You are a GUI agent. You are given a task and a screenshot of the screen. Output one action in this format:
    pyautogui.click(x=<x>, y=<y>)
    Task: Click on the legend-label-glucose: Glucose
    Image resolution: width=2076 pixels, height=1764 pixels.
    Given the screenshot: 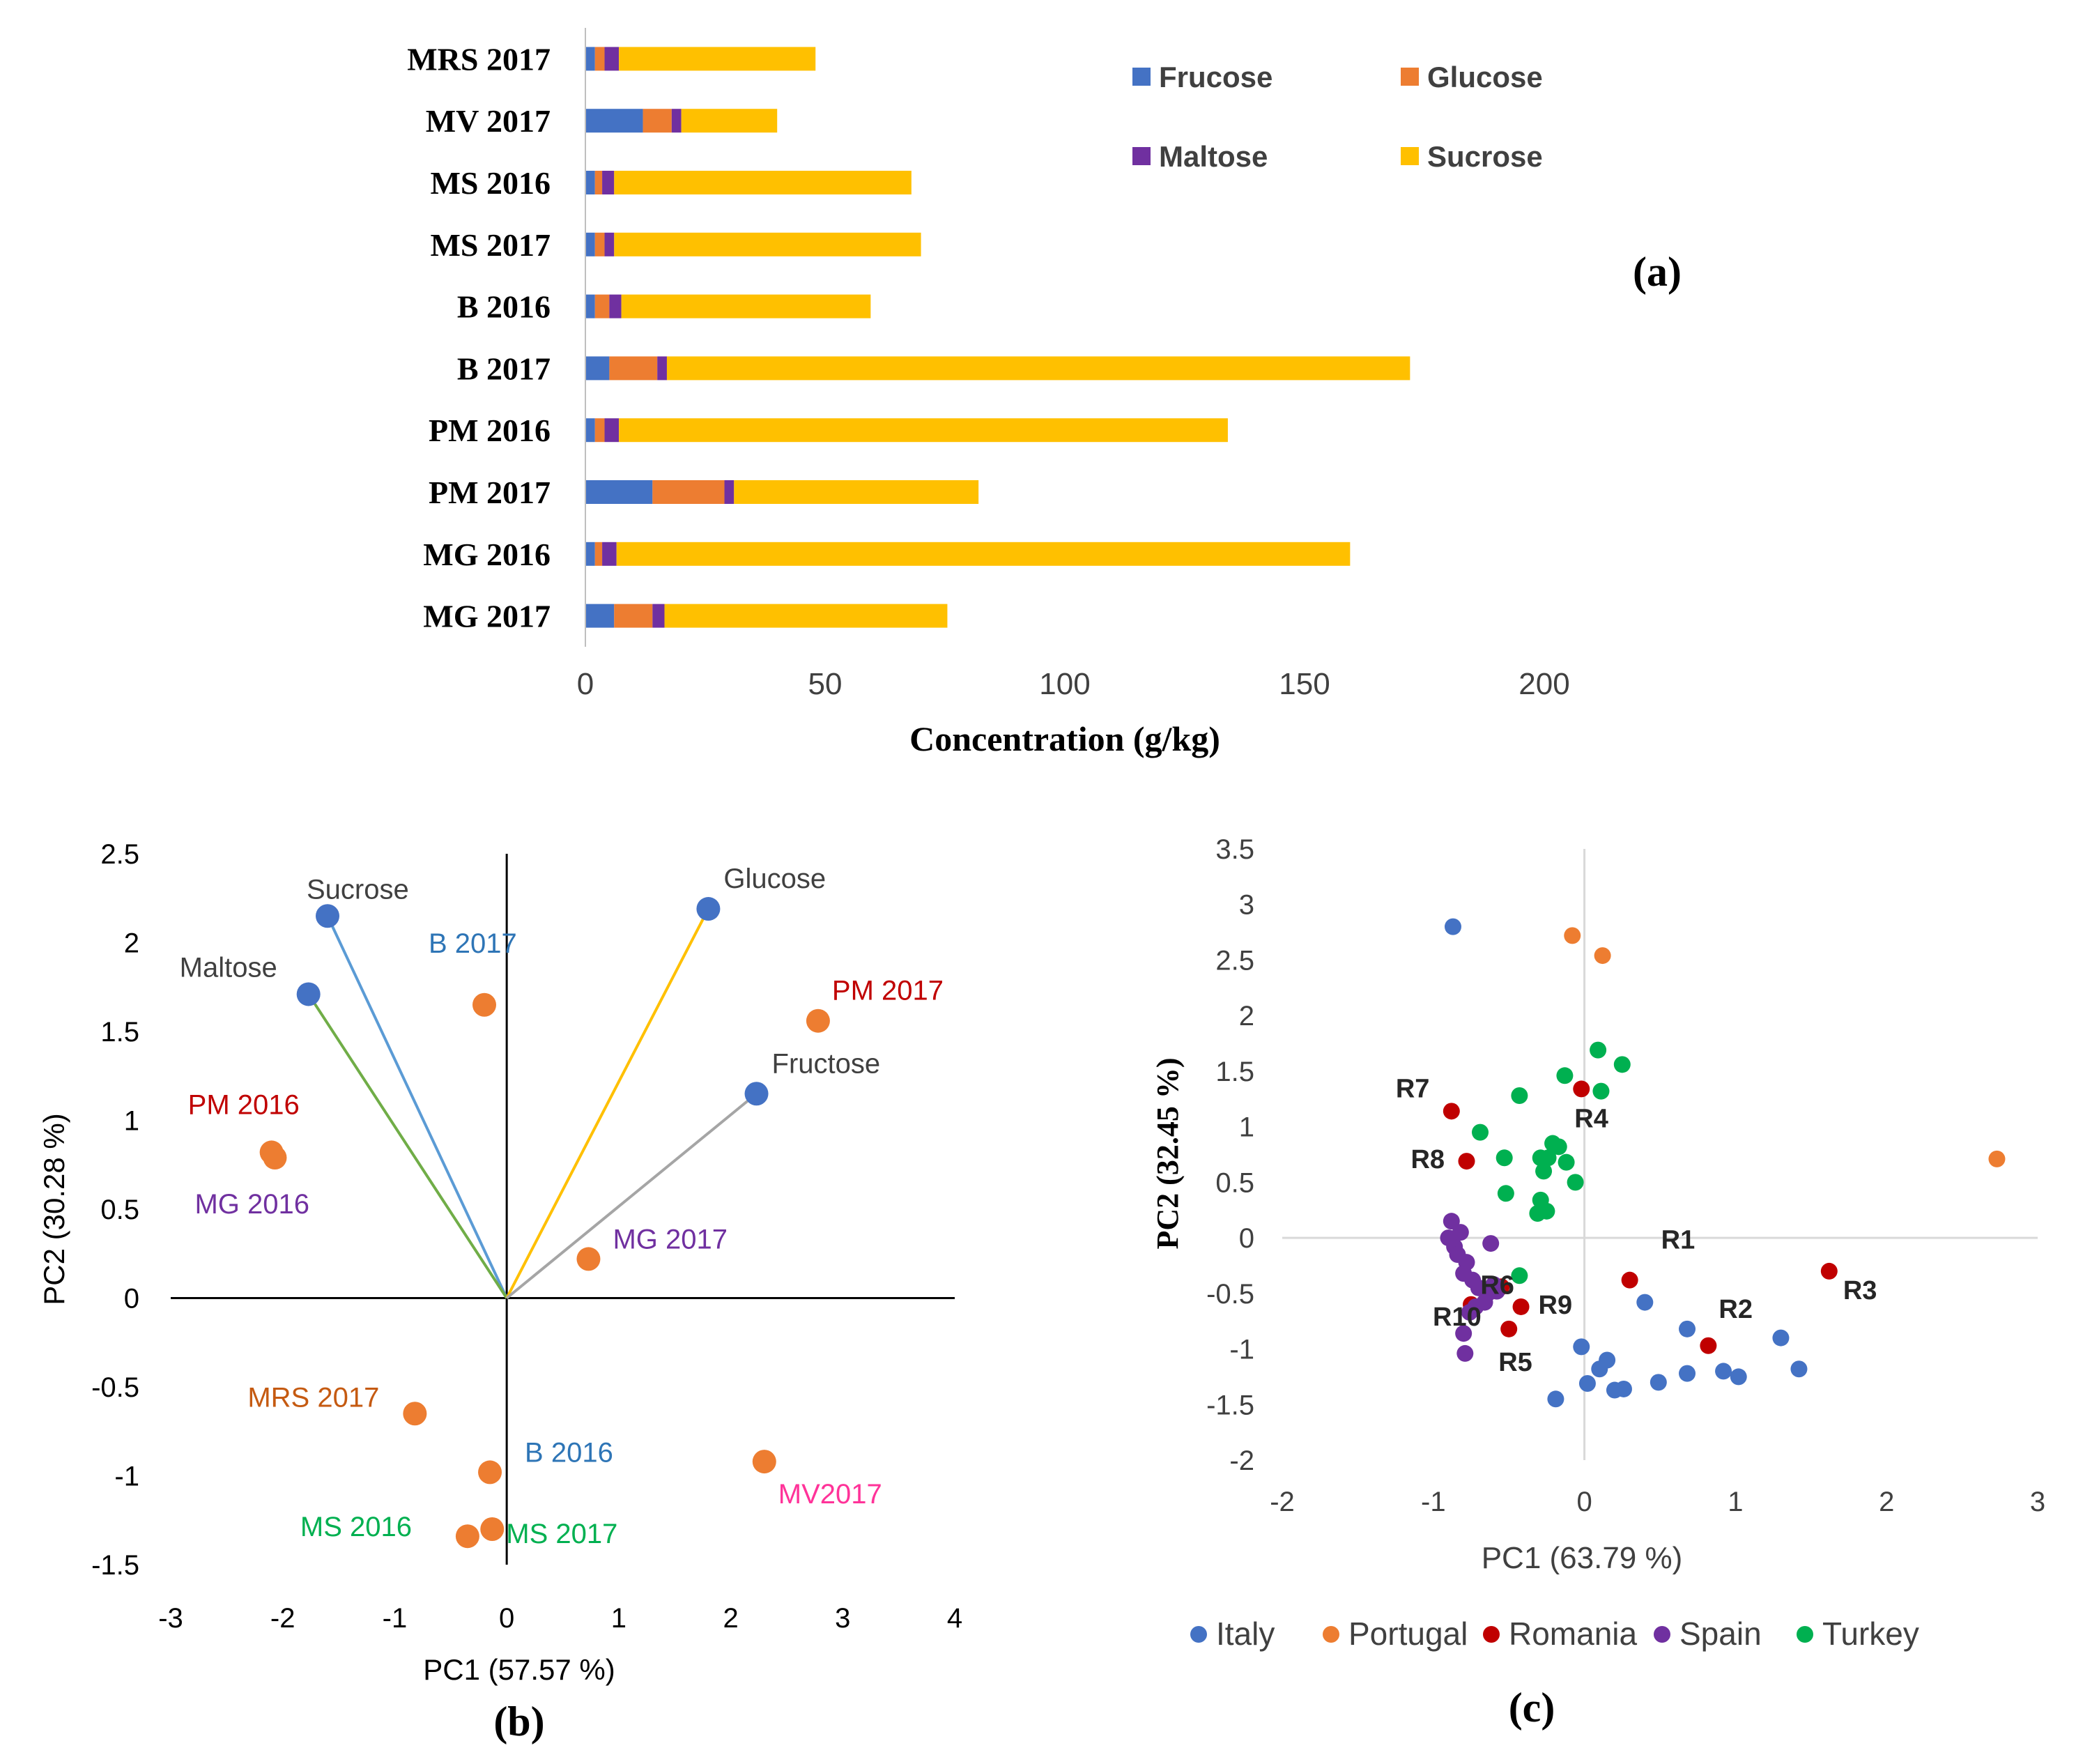 What is the action you would take?
    pyautogui.click(x=1485, y=77)
    